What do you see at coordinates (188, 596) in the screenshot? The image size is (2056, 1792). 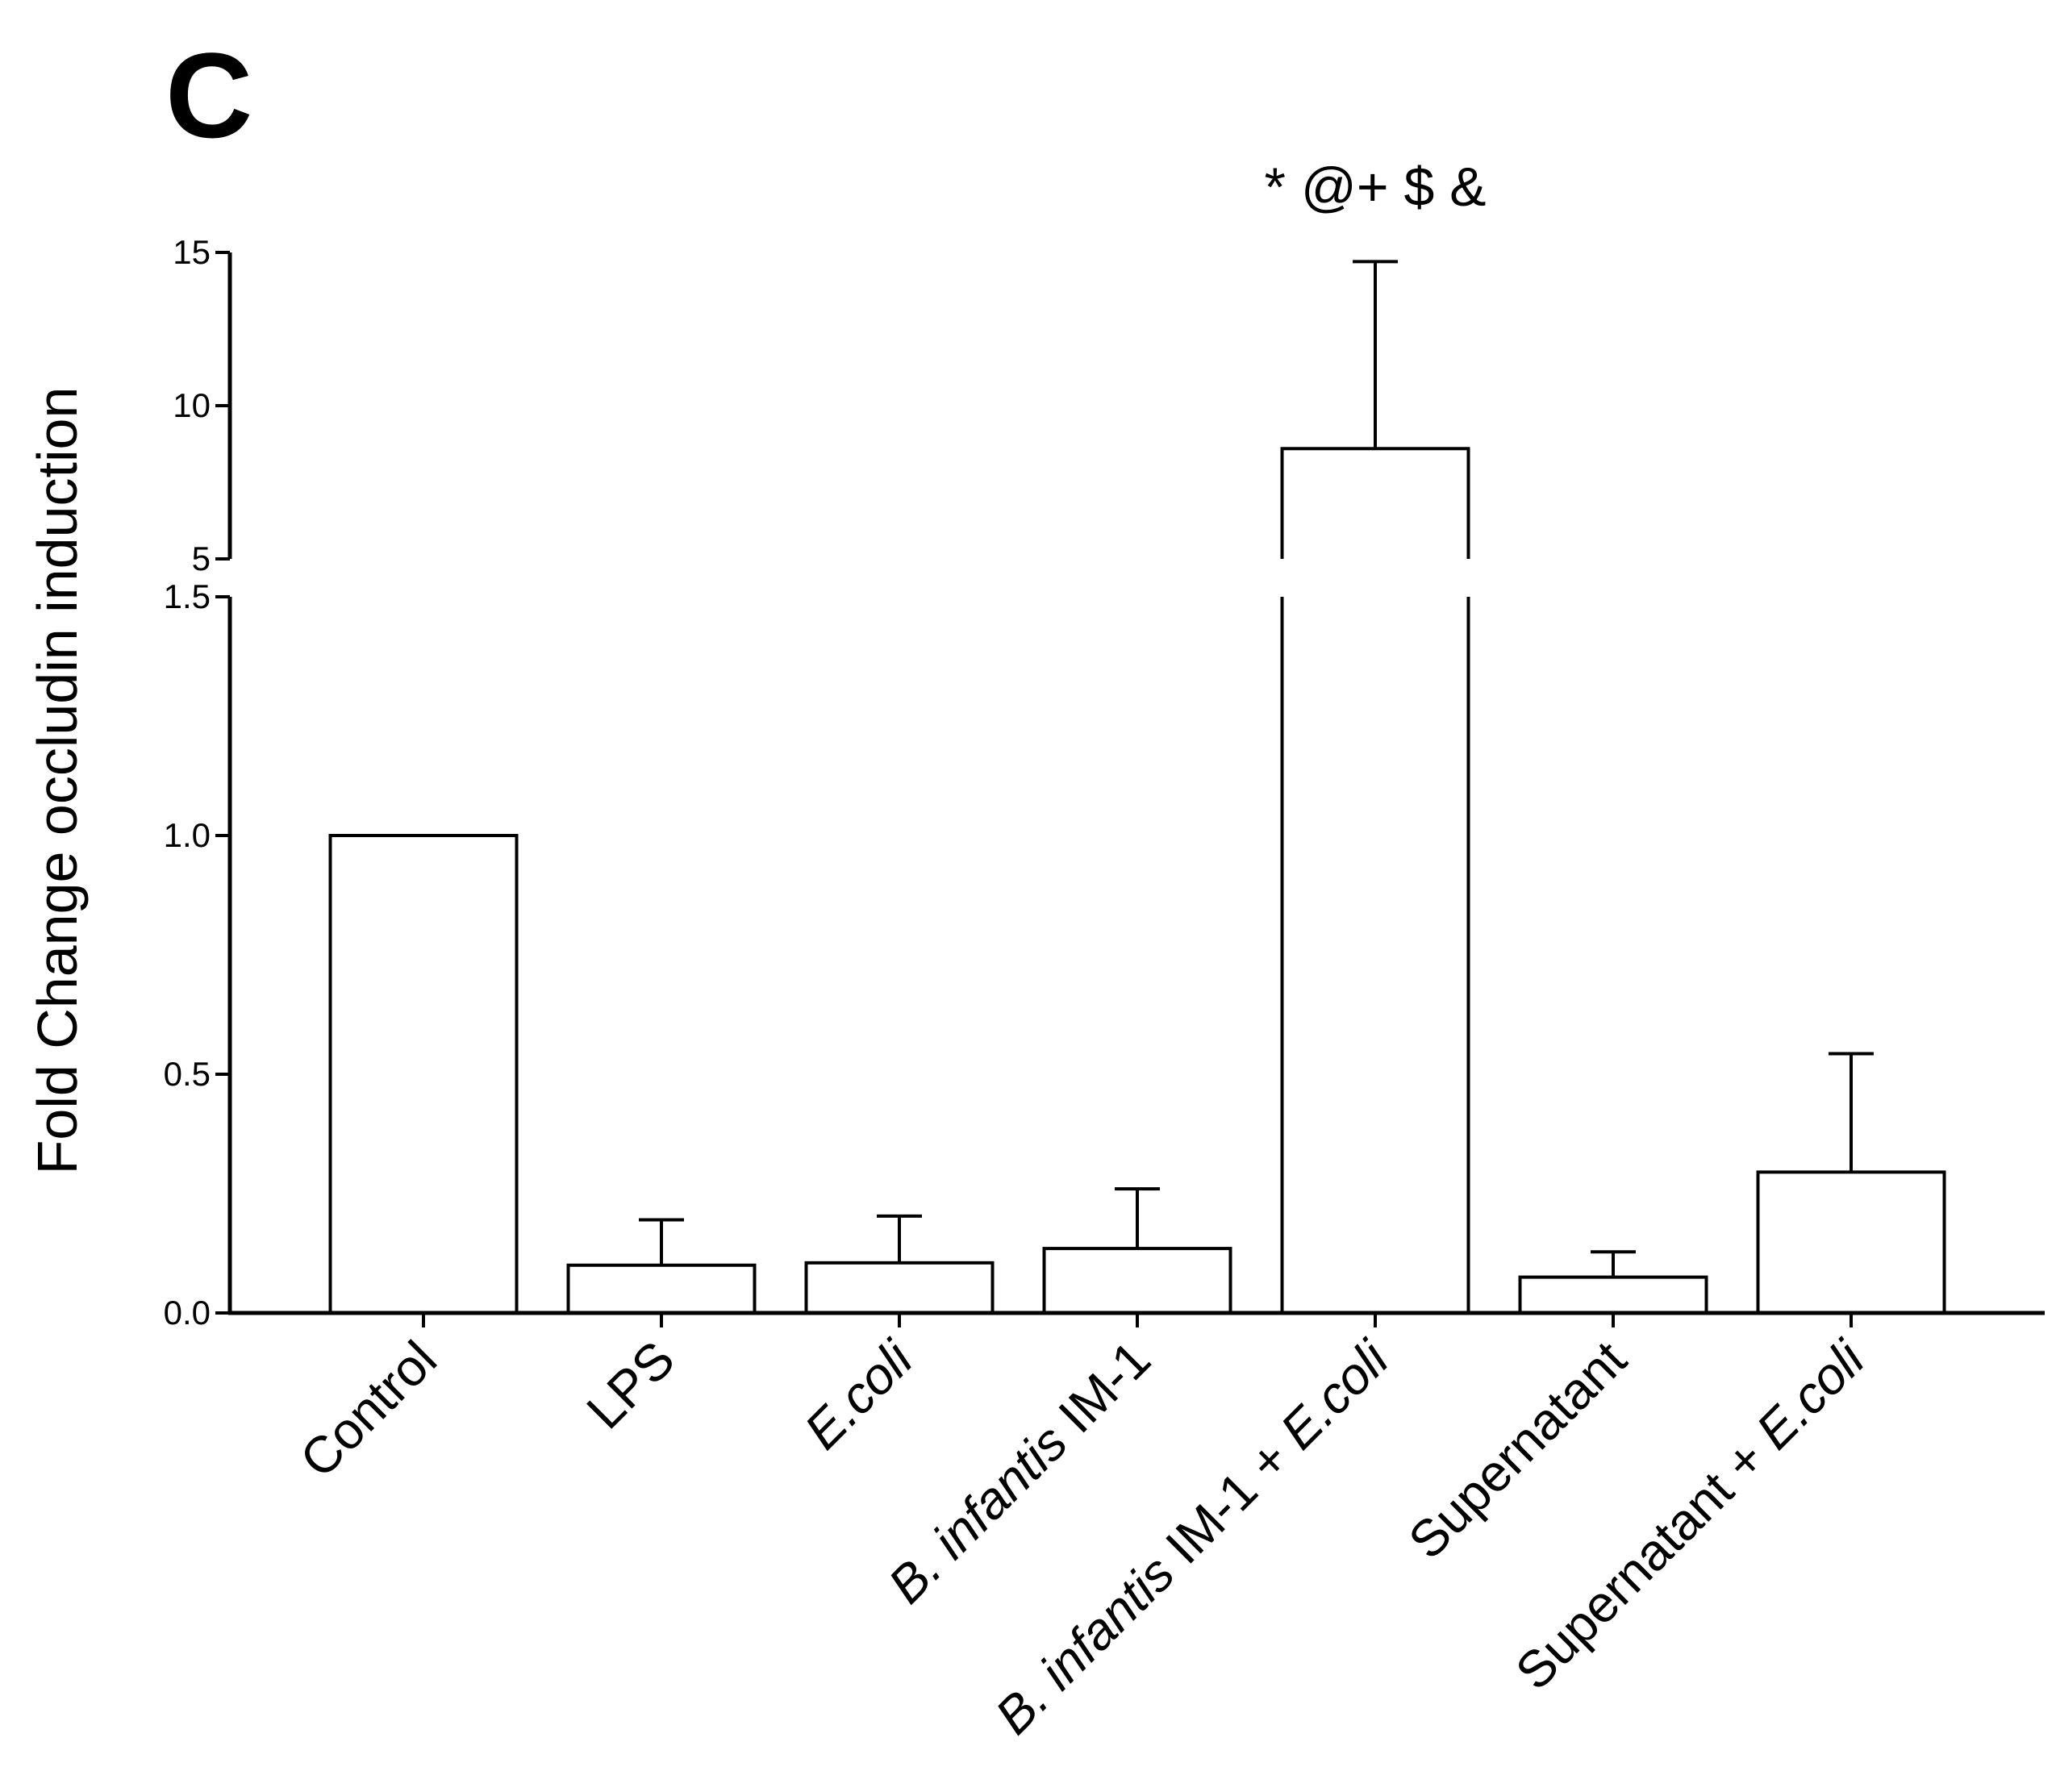 I see `y-tick-label: 1.5` at bounding box center [188, 596].